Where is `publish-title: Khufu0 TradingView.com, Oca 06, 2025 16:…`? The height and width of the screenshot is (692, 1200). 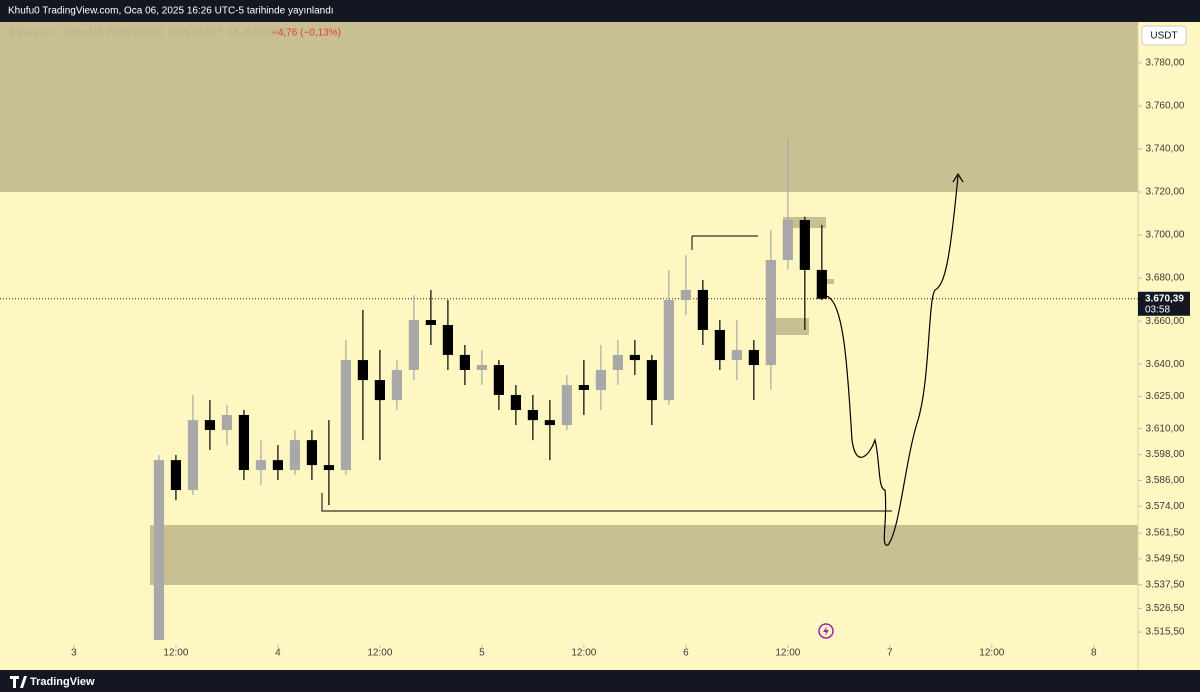
publish-title: Khufu0 TradingView.com, Oca 06, 2025 16:… is located at coordinates (171, 11).